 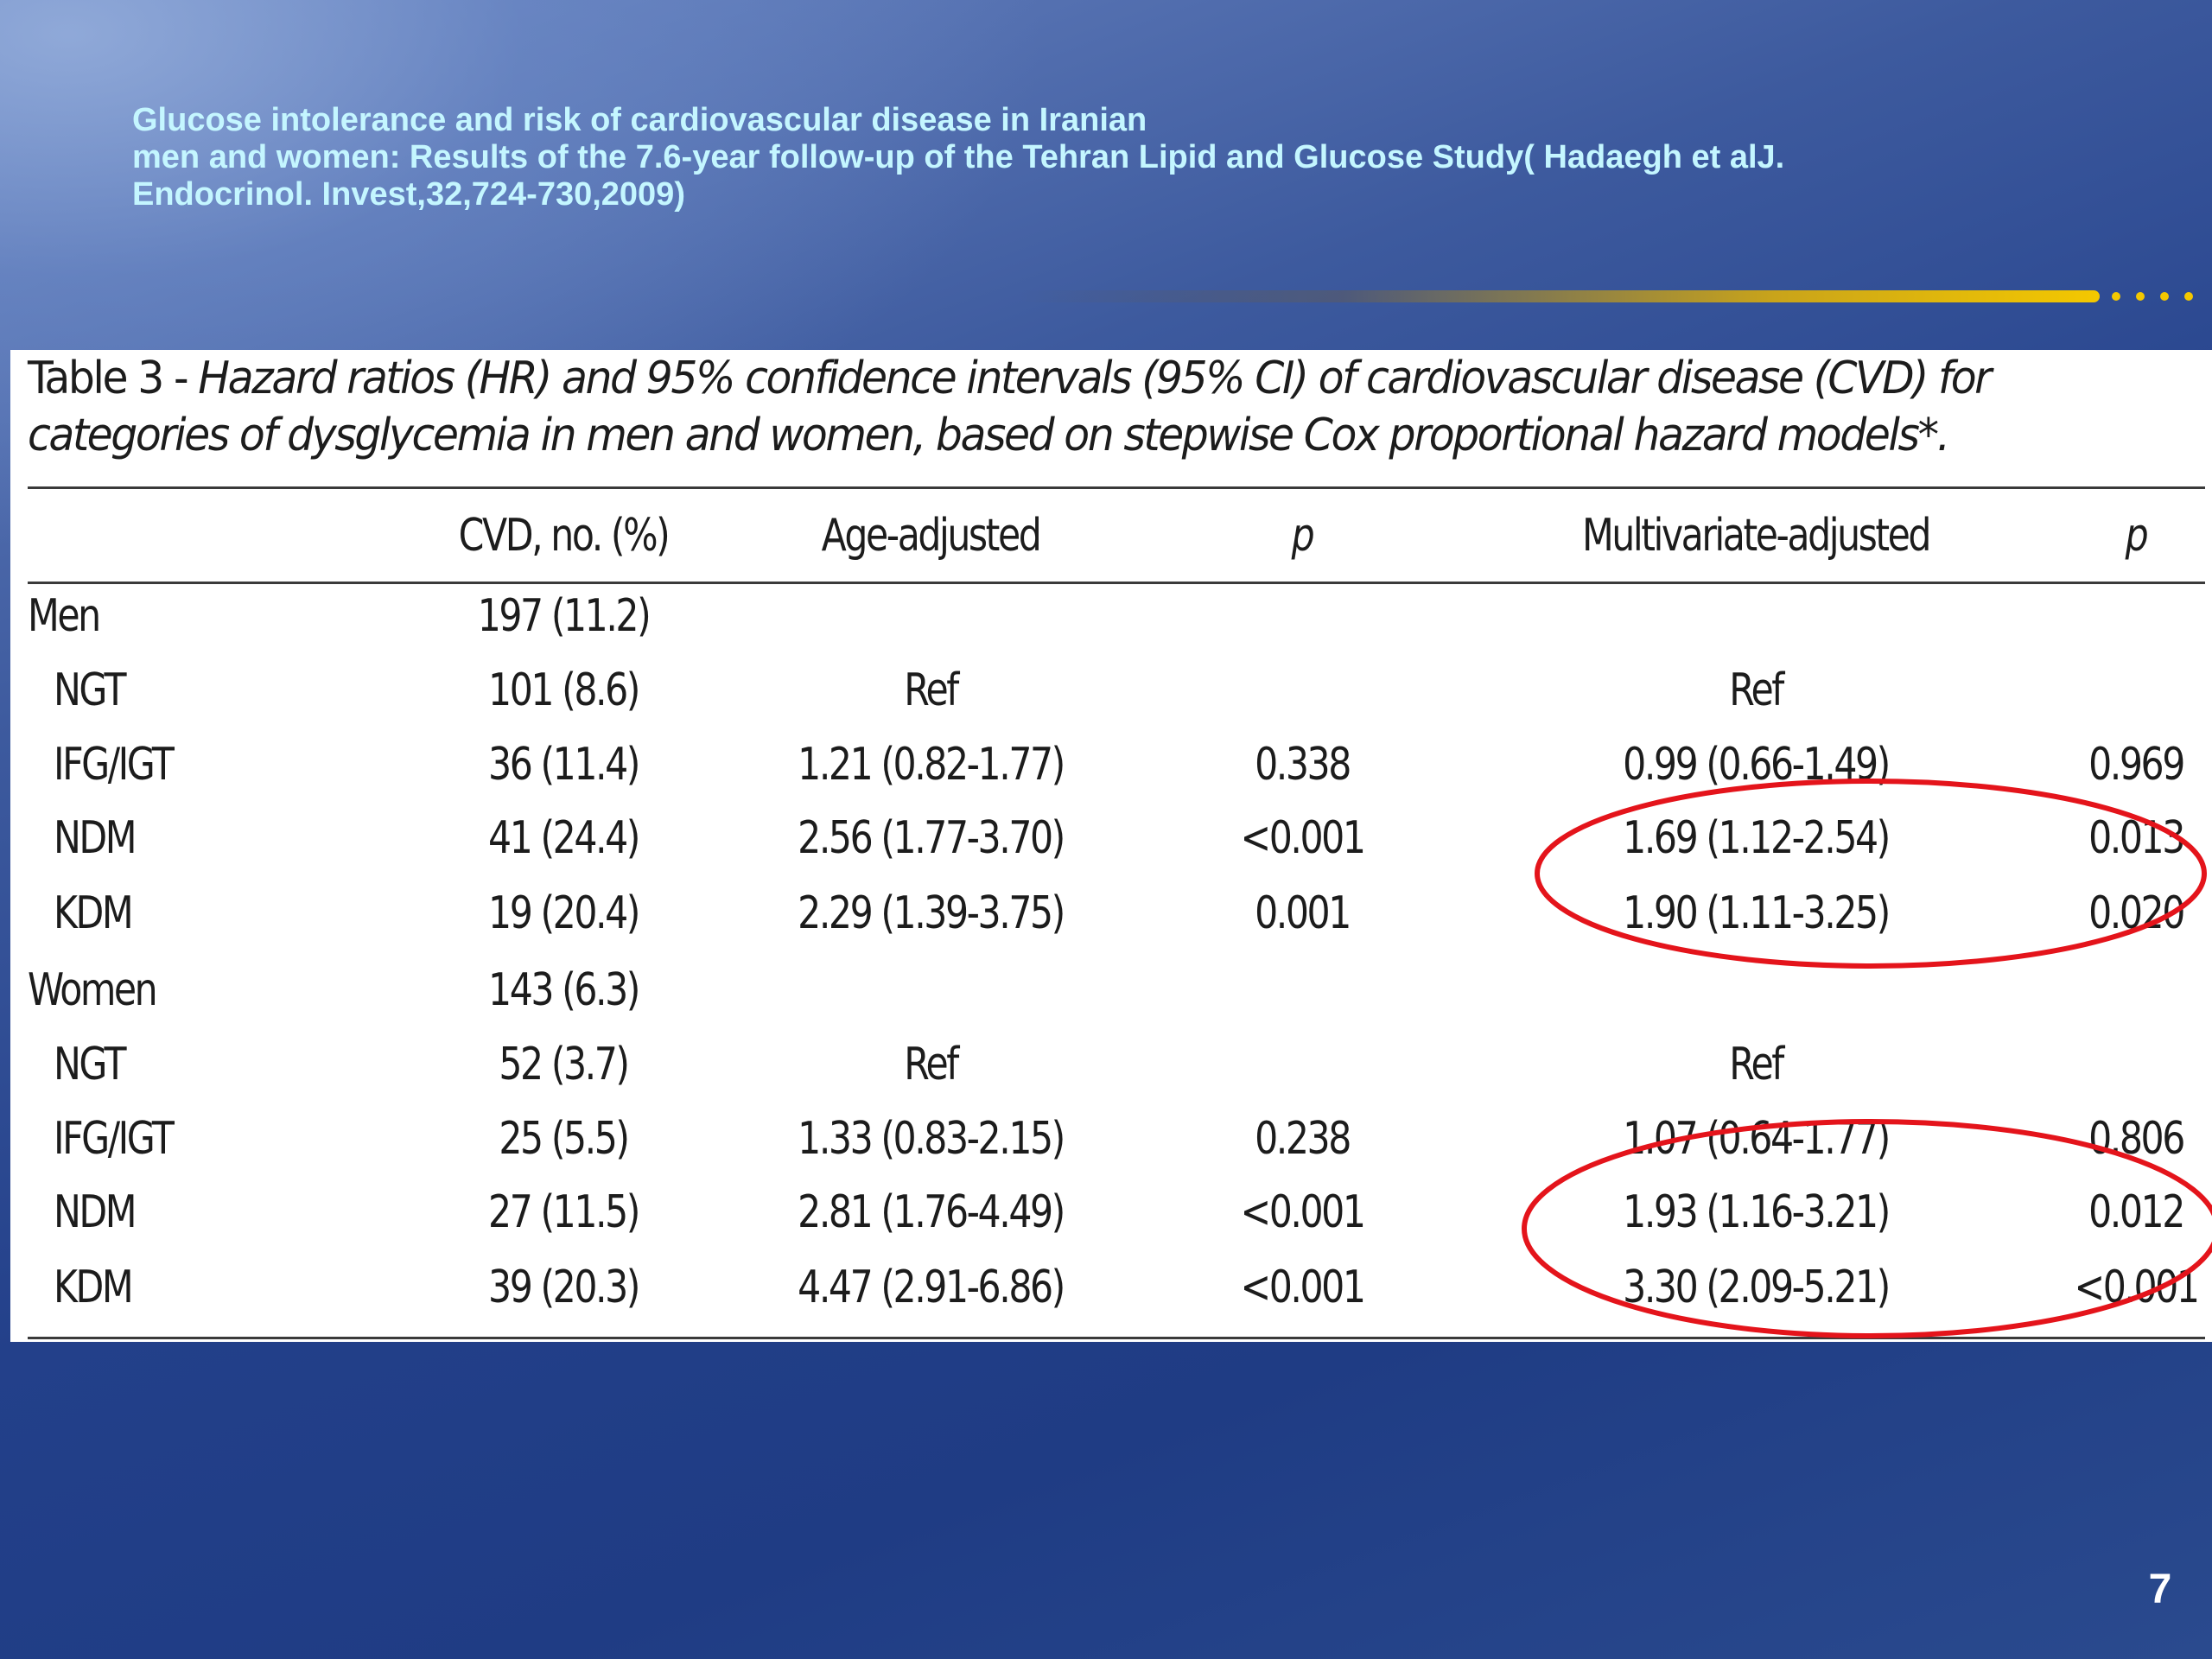 What do you see at coordinates (564, 990) in the screenshot?
I see `cell-cvd: 143 (6.3)` at bounding box center [564, 990].